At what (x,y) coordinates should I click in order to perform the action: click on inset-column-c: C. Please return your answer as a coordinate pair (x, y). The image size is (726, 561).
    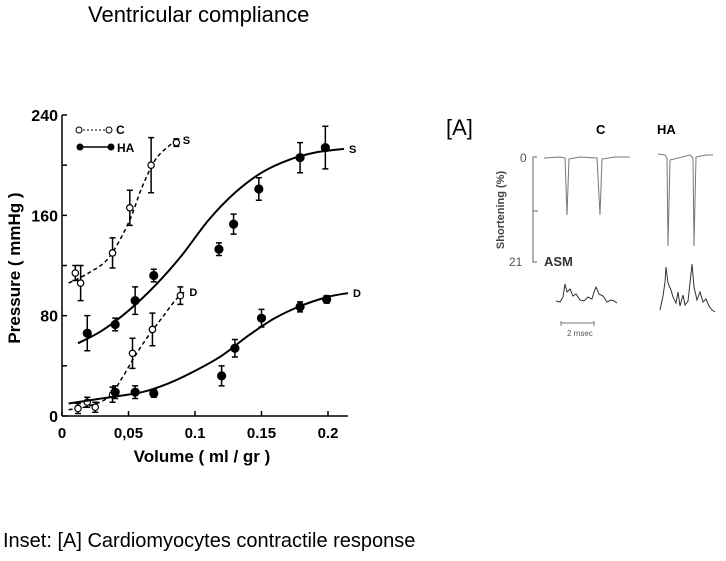
    Looking at the image, I should click on (601, 129).